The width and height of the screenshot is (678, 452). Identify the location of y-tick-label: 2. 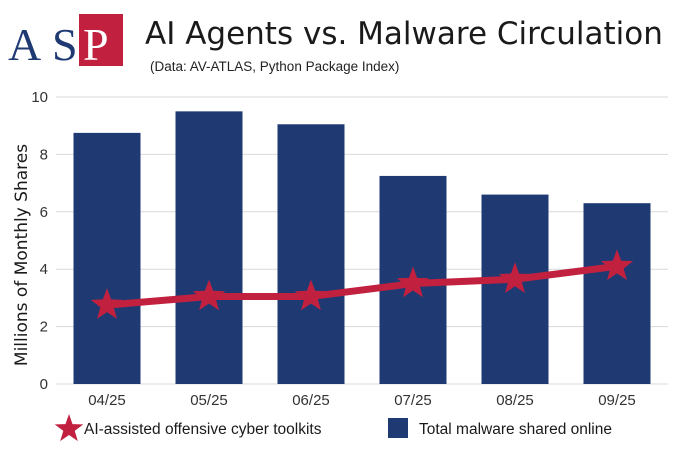
(44, 327).